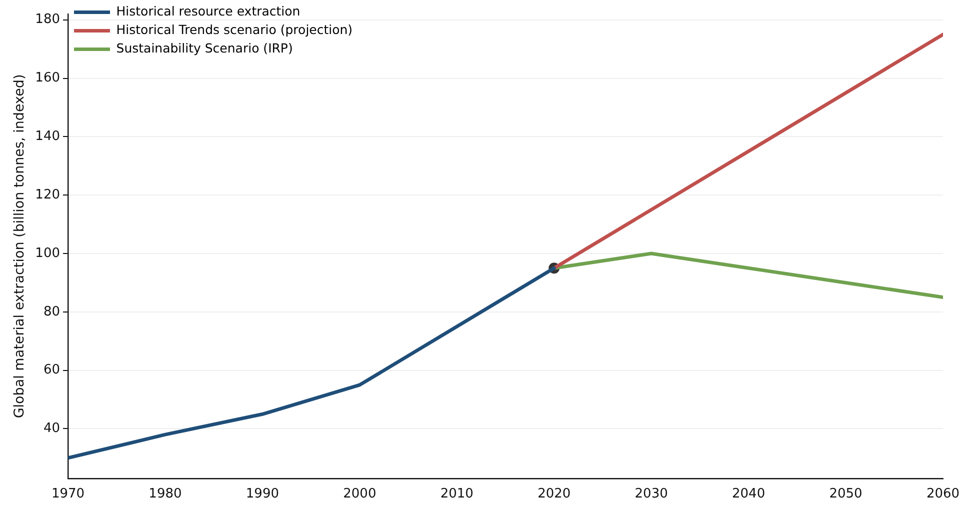  What do you see at coordinates (457, 494) in the screenshot?
I see `x-tick-label: 2010` at bounding box center [457, 494].